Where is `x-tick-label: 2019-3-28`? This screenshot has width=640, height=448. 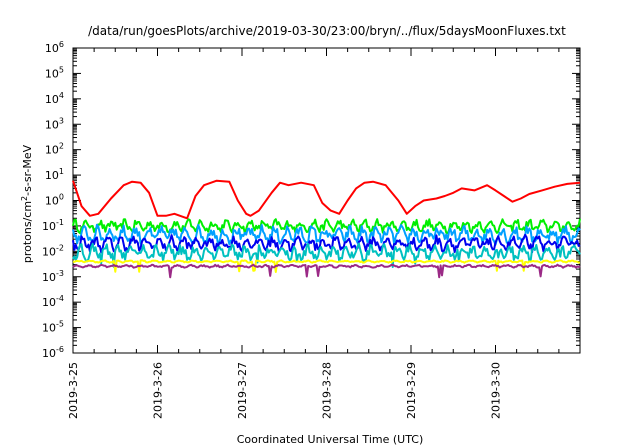 x-tick-label: 2019-3-28 is located at coordinates (327, 390).